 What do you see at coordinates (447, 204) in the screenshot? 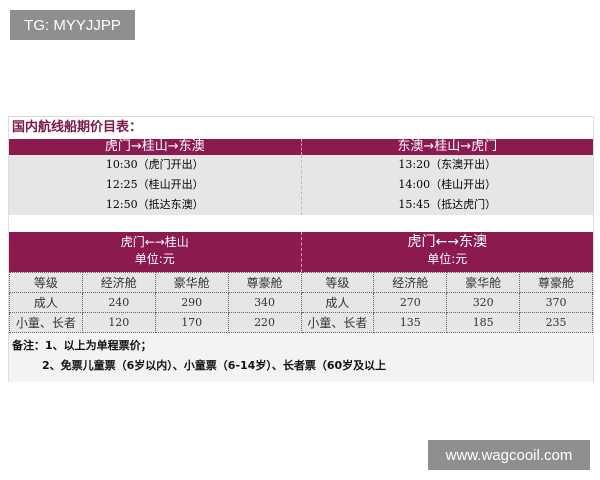
I see `time-entry: 15:45（抵达虎门）` at bounding box center [447, 204].